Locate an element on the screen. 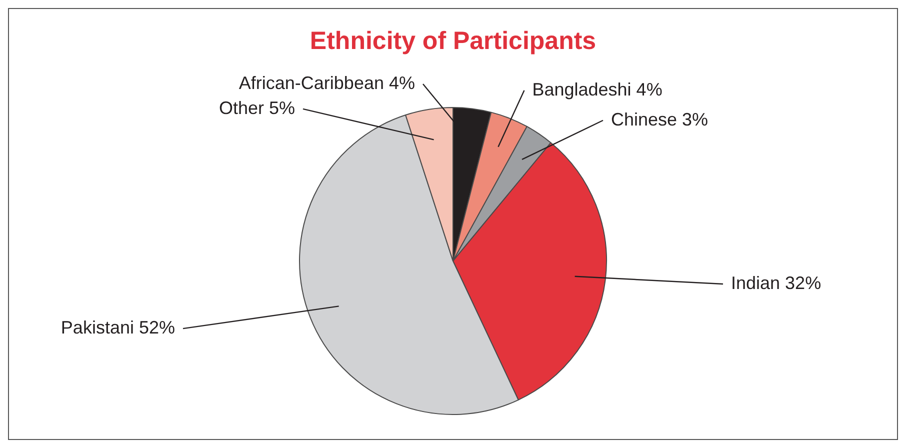  slice-label: Pakistani 52% is located at coordinates (117, 328).